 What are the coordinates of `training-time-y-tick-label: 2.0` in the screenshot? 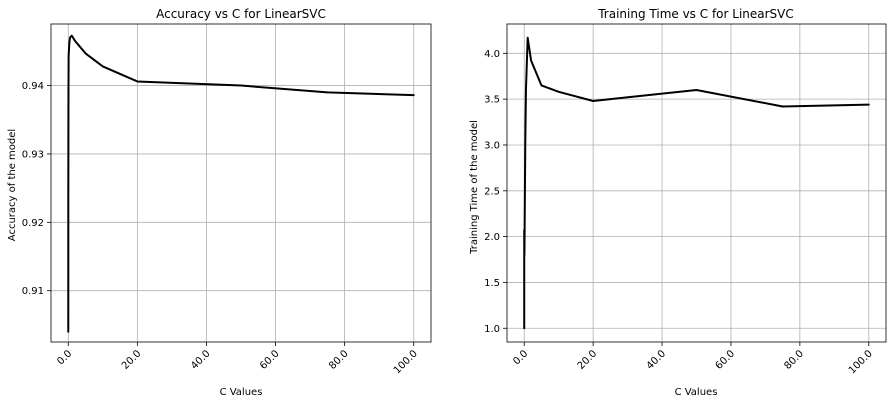 It's located at (492, 237).